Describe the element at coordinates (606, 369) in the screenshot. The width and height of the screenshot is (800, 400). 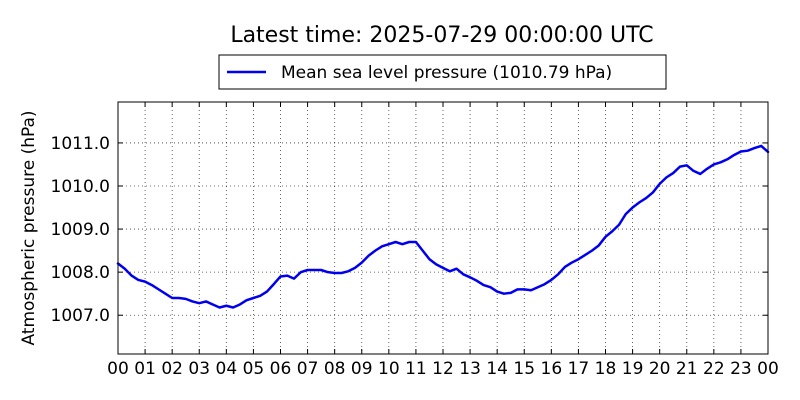
I see `x-tick-label: 18` at that location.